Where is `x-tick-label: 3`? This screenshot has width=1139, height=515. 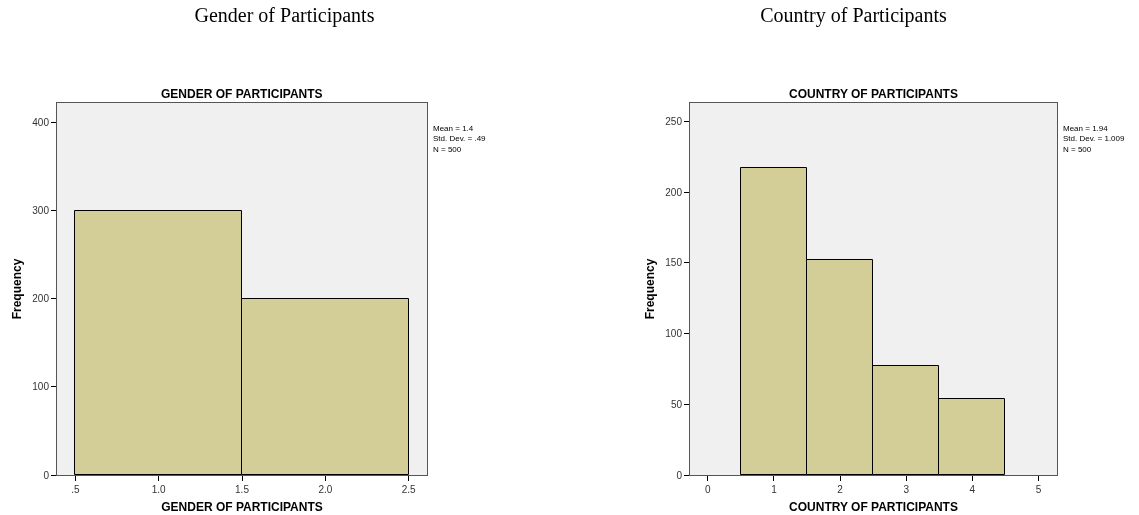 x-tick-label: 3 is located at coordinates (906, 489).